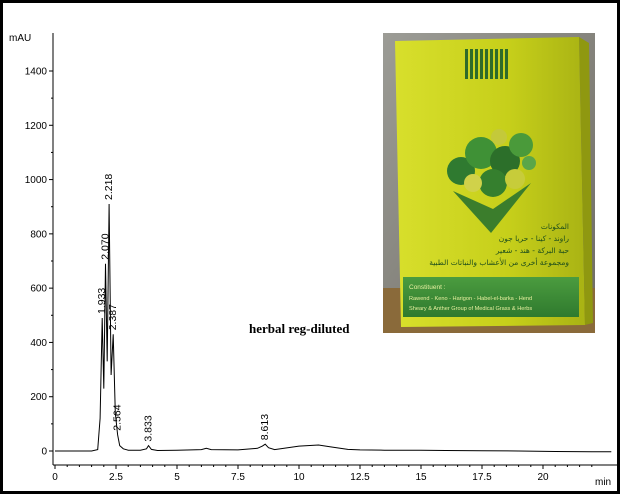 Image resolution: width=620 pixels, height=494 pixels. Describe the element at coordinates (36, 180) in the screenshot. I see `y-tick-label: 1000` at that location.